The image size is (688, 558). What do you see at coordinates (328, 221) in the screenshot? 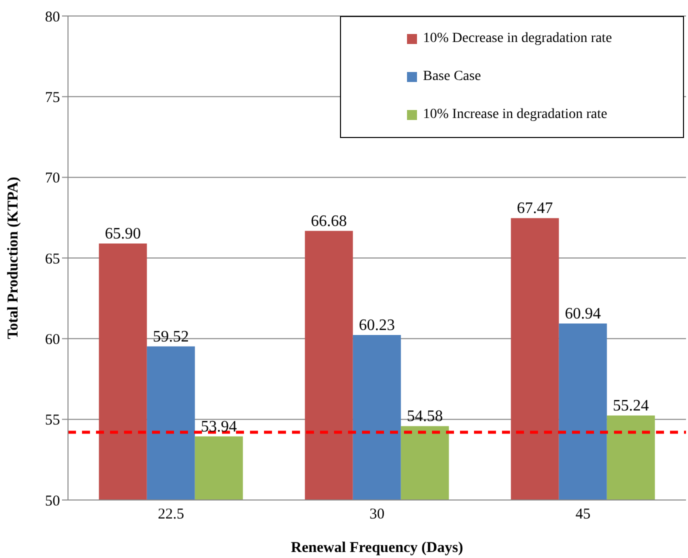
I see `text: 66.68` at bounding box center [328, 221].